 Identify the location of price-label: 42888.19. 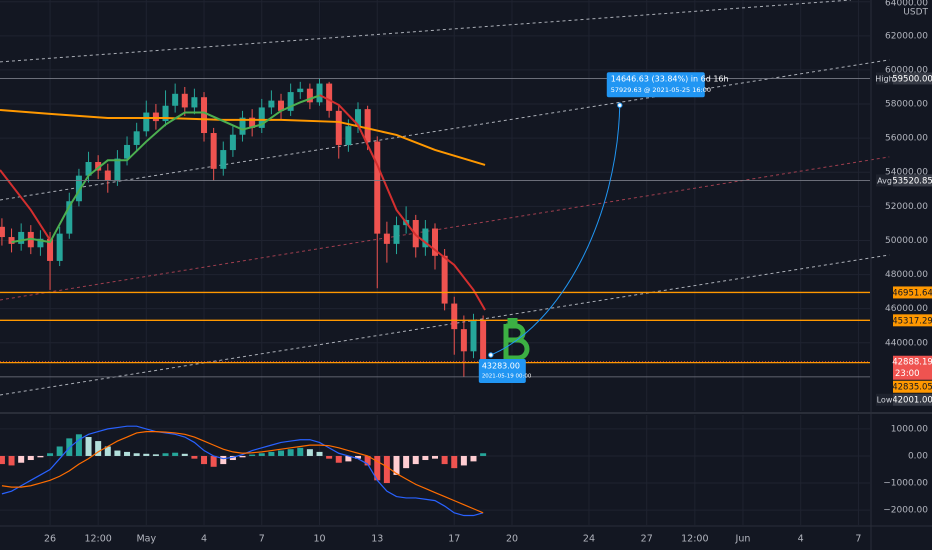
(912, 363).